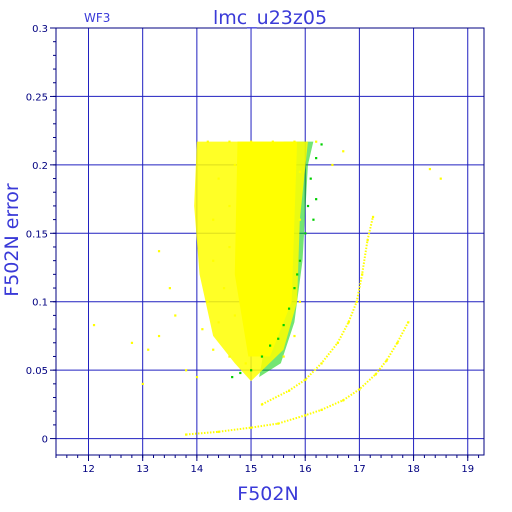 Image resolution: width=512 pixels, height=512 pixels. Describe the element at coordinates (97, 18) in the screenshot. I see `panel-label: WF3` at that location.